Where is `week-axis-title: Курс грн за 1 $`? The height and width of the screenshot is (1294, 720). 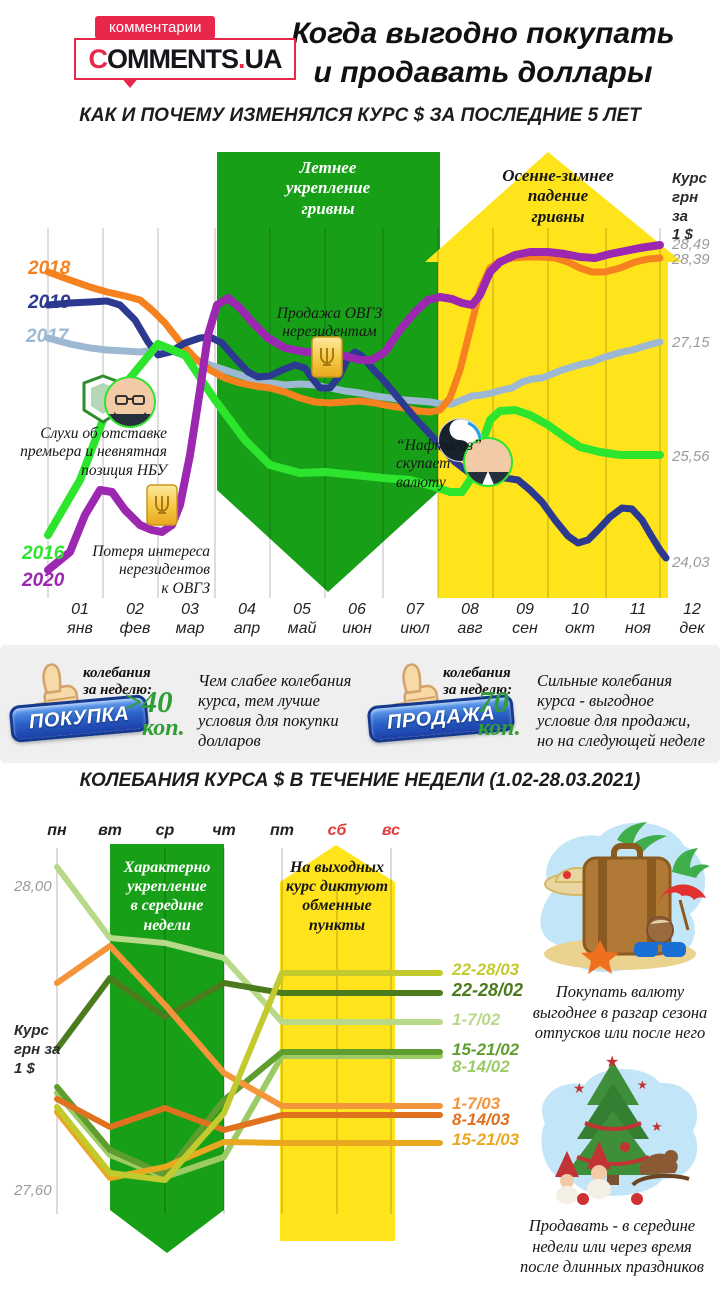 week-axis-title: Курс грн за 1 $ is located at coordinates (37, 1049).